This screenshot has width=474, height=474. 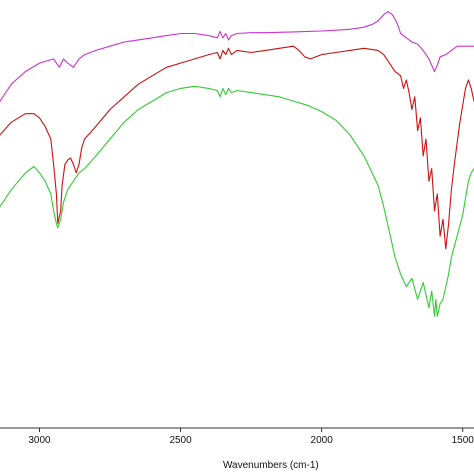 What do you see at coordinates (463, 440) in the screenshot?
I see `x-tick-label: 1500` at bounding box center [463, 440].